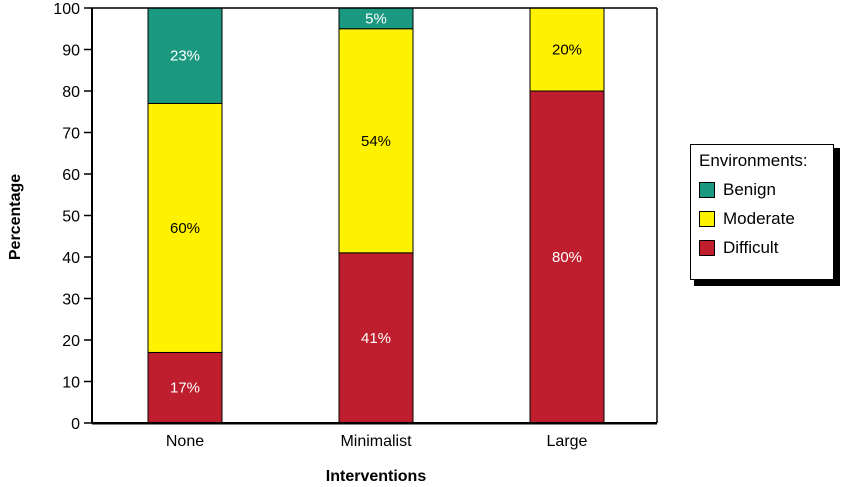 This screenshot has height=487, width=848. Describe the element at coordinates (71, 383) in the screenshot. I see `y-tick-label-10: 10` at that location.